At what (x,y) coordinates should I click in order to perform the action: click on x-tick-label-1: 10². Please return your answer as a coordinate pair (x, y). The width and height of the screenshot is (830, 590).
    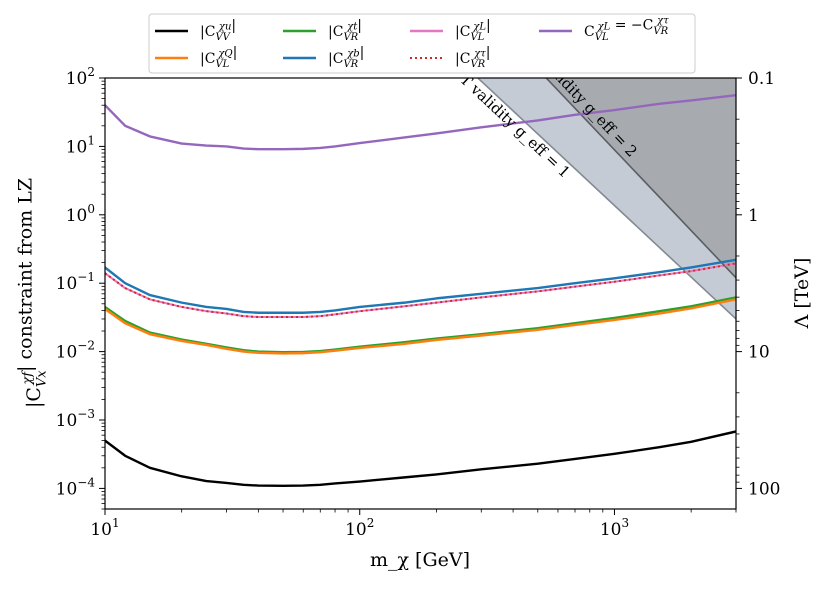
    Looking at the image, I should click on (359, 528).